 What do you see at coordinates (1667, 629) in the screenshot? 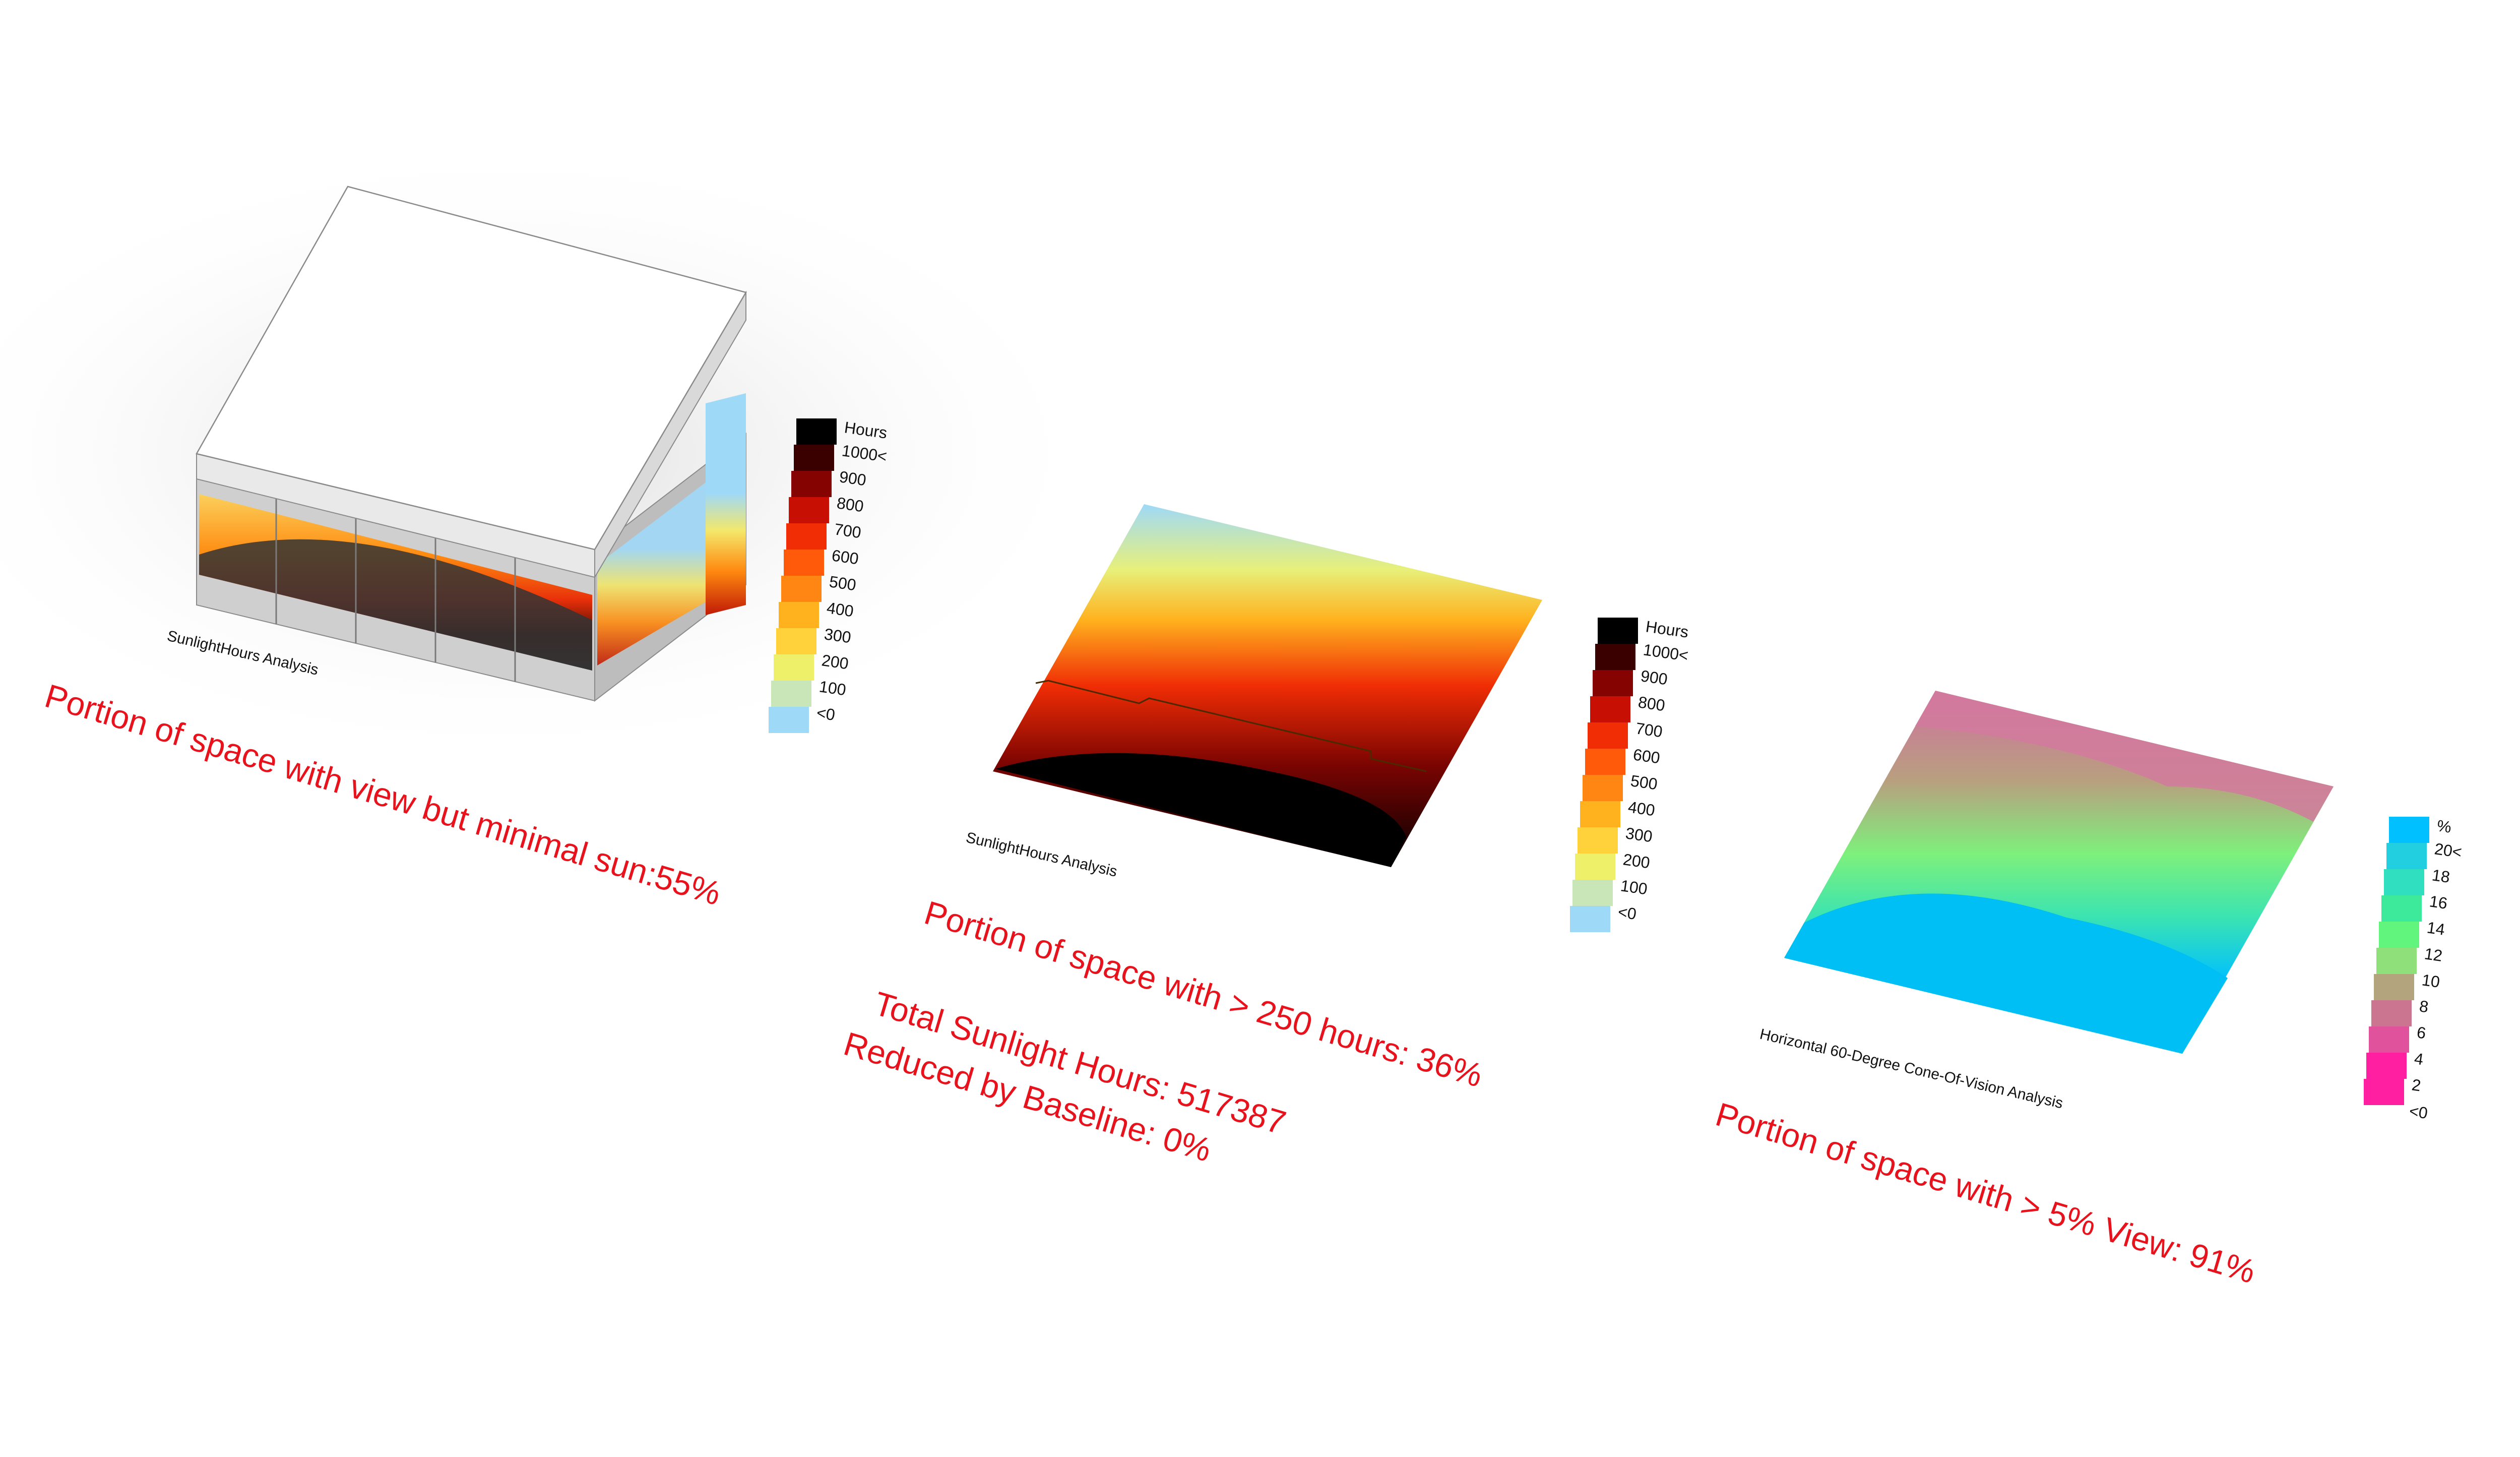
I see `legend-title: Hours` at bounding box center [1667, 629].